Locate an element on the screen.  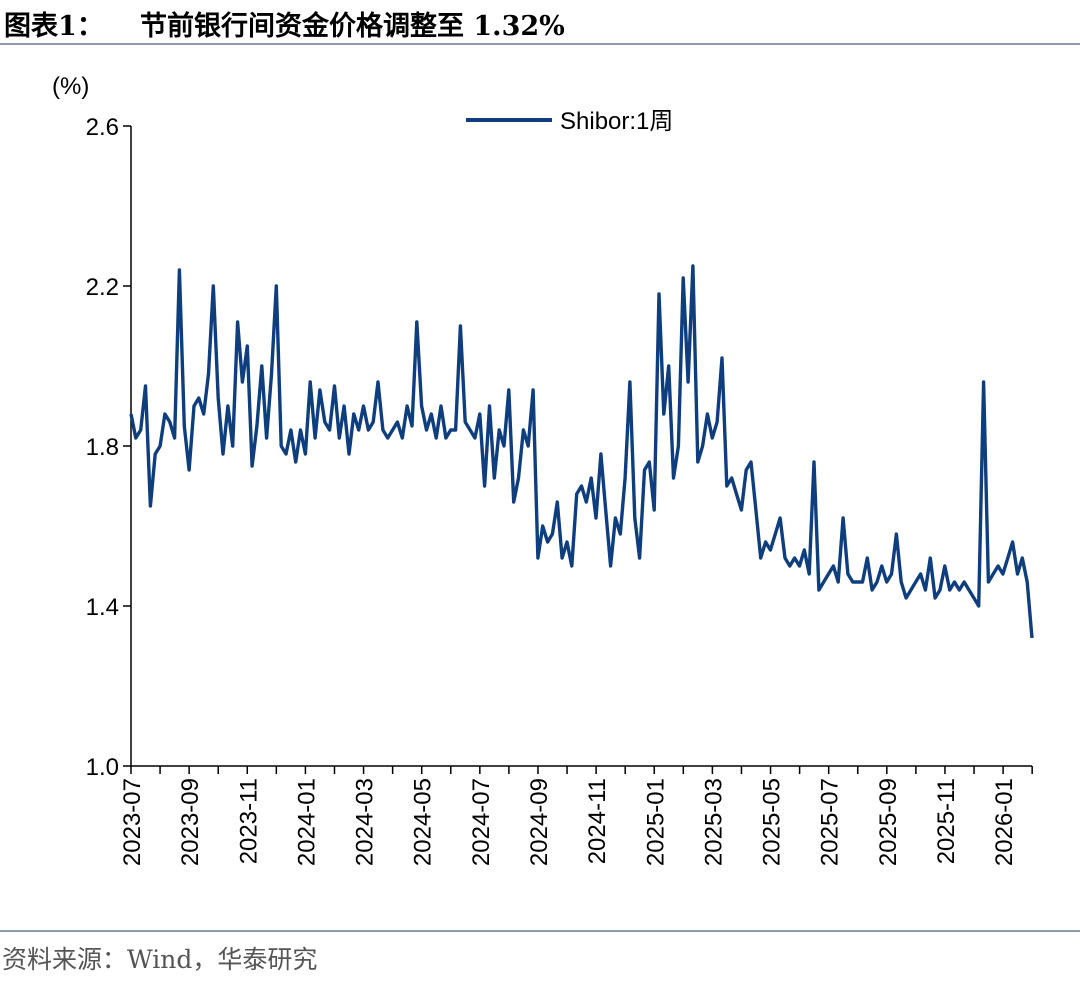
x-tick-label: 2025-05 is located at coordinates (772, 822).